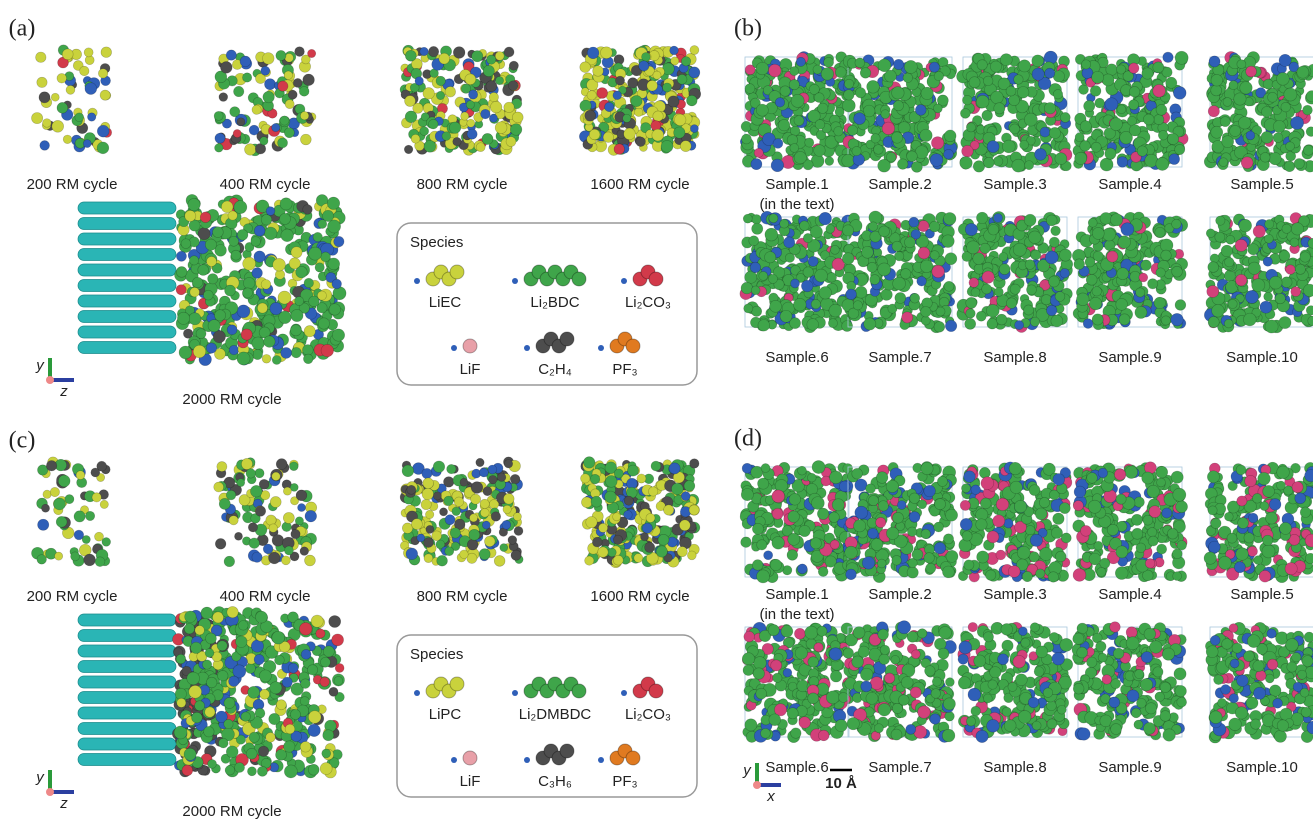 The height and width of the screenshot is (824, 1313). What do you see at coordinates (796, 594) in the screenshot?
I see `label: Sample.1` at bounding box center [796, 594].